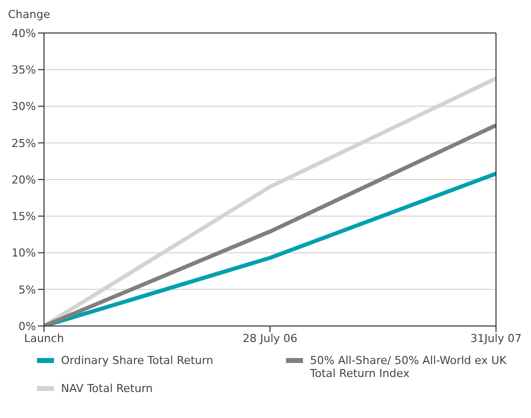 The width and height of the screenshot is (531, 418). Describe the element at coordinates (137, 360) in the screenshot. I see `legend-label: Ordinary Share Total Return` at that location.